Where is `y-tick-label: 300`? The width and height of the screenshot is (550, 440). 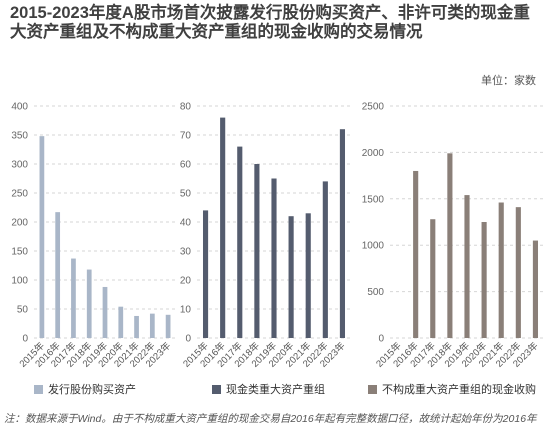
y-tick-label: 300 is located at coordinates (19, 165).